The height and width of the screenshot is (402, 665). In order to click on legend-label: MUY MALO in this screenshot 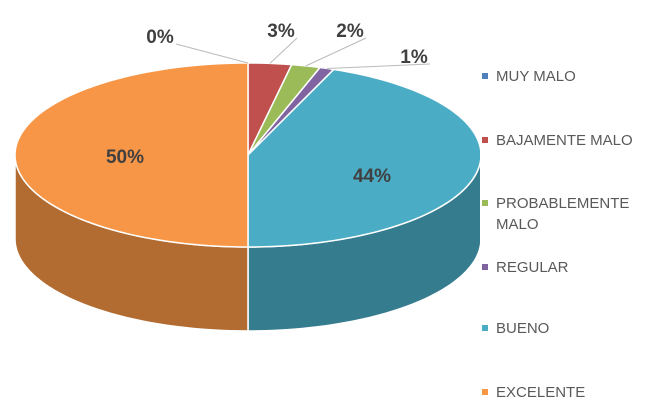, I will do `click(536, 76)`.